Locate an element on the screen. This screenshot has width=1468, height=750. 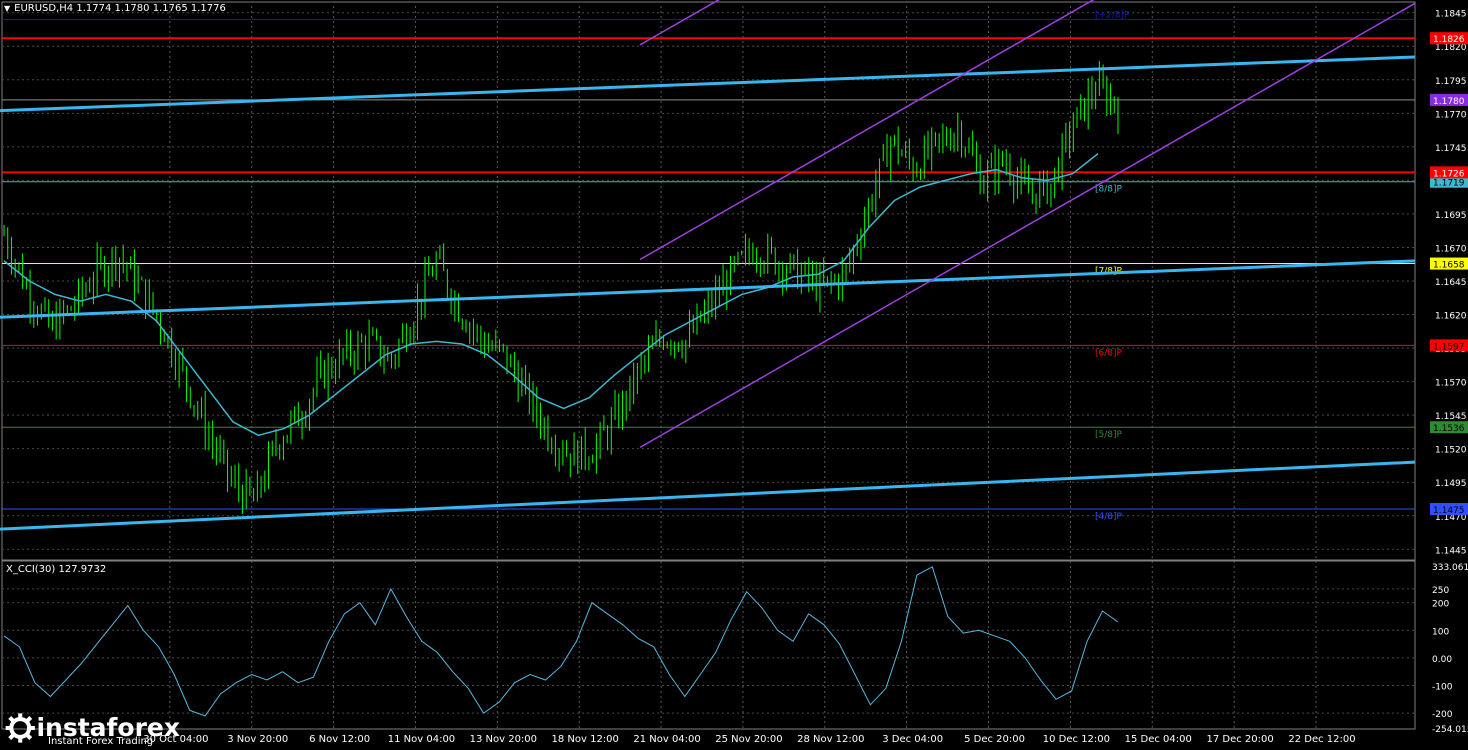
x-tick-label: 11 Nov 04:00 is located at coordinates (421, 739).